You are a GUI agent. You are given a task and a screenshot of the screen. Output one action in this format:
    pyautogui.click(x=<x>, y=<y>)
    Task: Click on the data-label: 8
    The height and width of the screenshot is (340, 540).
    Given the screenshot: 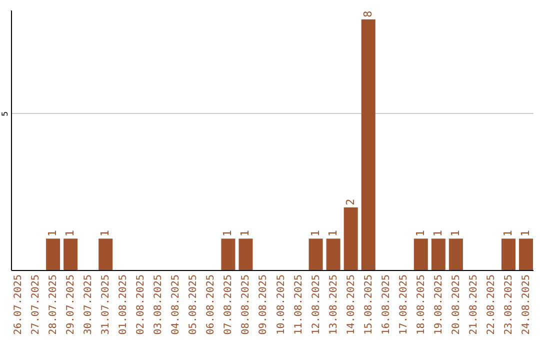 What is the action you would take?
    pyautogui.click(x=367, y=14)
    